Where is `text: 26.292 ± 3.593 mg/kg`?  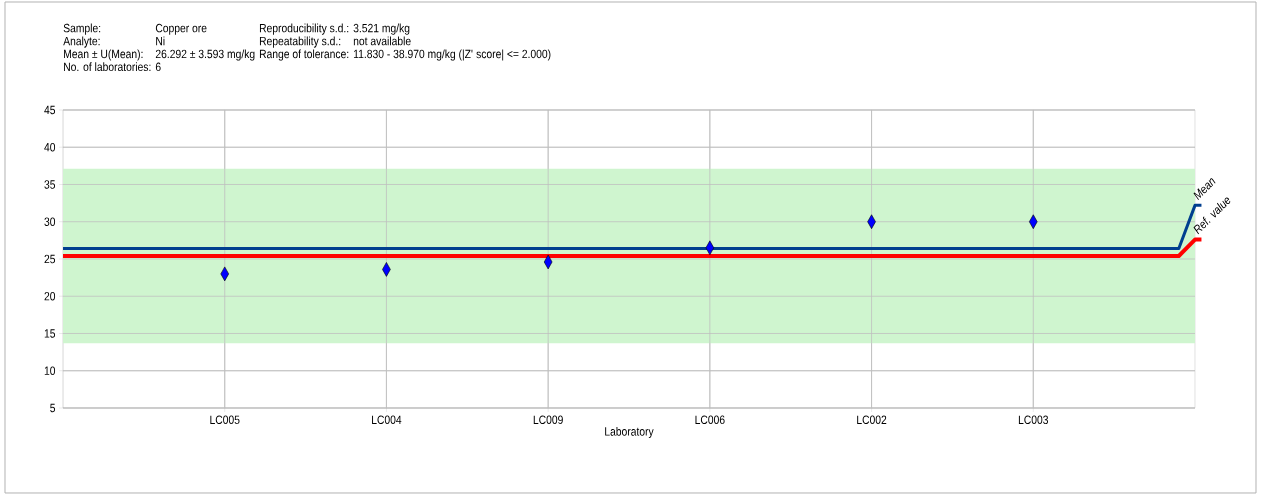 text: 26.292 ± 3.593 mg/kg is located at coordinates (205, 55).